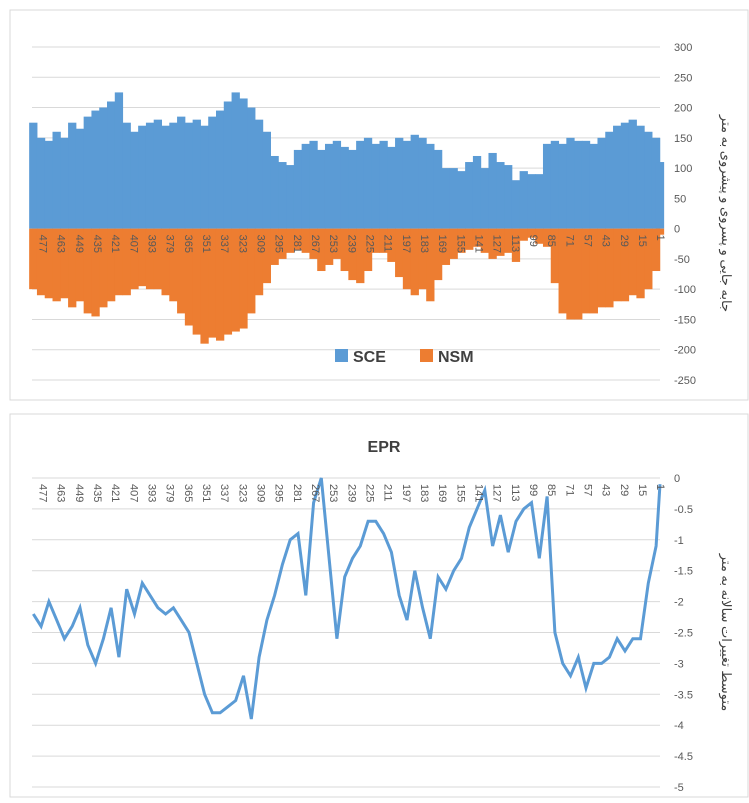 The width and height of the screenshot is (749, 803). What do you see at coordinates (97, 244) in the screenshot?
I see `x-tick-label: 435` at bounding box center [97, 244].